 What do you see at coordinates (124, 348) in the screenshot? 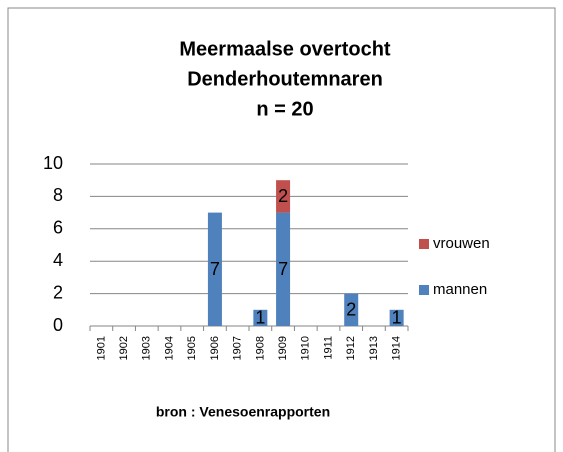
I see `x-tick-label: 1902` at bounding box center [124, 348].